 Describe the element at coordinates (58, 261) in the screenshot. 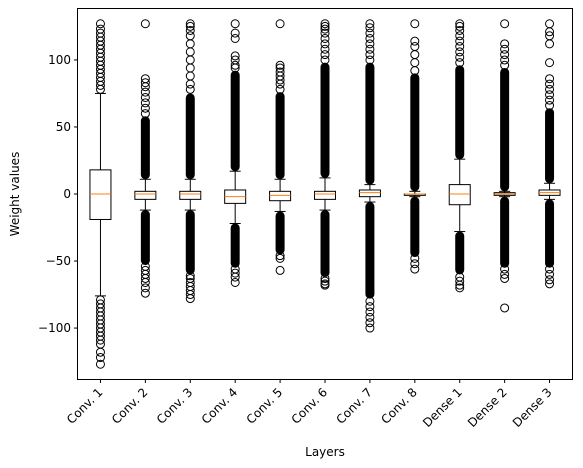

I see `y-tick-label: −50` at that location.